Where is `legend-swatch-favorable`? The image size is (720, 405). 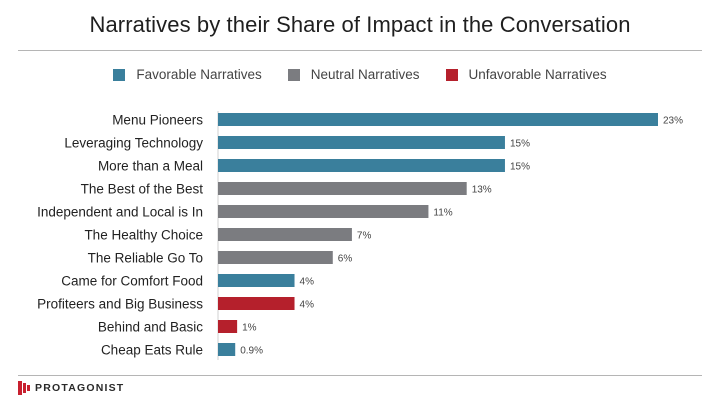
legend-swatch-favorable is located at coordinates (119, 74).